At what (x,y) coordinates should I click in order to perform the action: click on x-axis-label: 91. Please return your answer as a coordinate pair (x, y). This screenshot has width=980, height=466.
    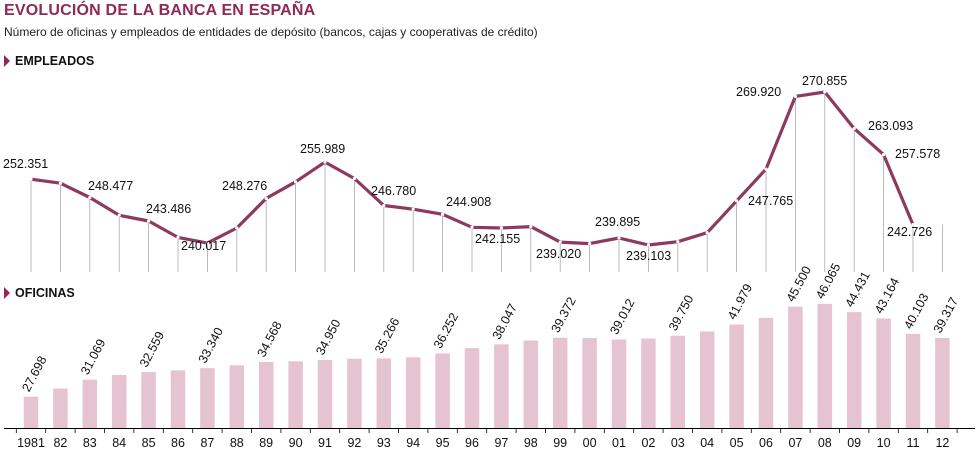
    Looking at the image, I should click on (325, 443).